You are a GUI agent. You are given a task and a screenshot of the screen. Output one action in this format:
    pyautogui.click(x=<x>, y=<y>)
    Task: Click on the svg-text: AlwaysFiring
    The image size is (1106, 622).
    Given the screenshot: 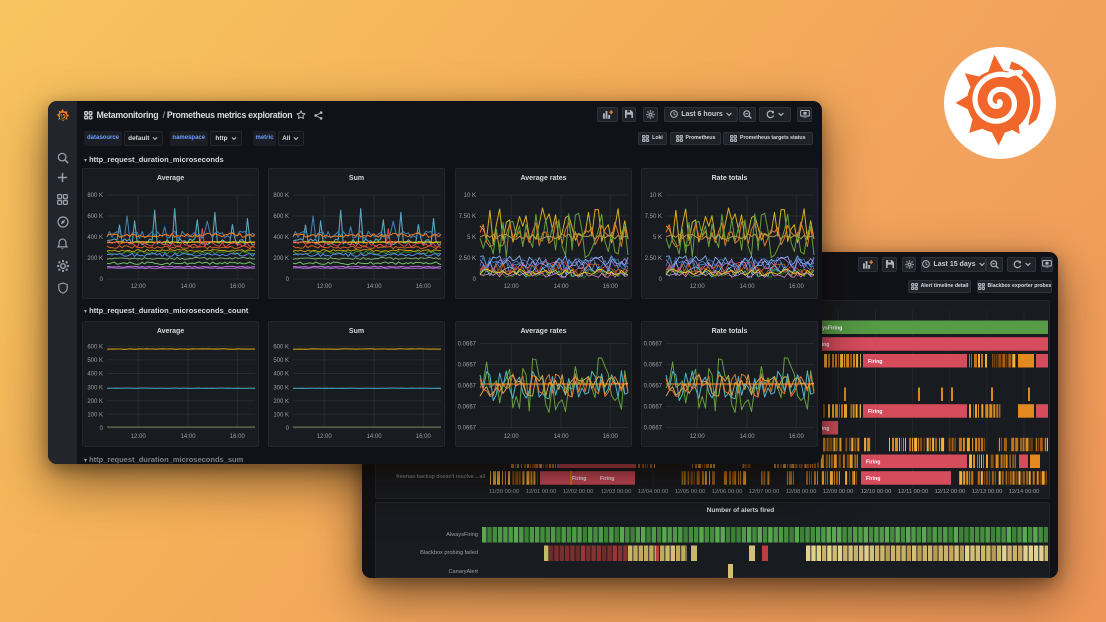 What is the action you would take?
    pyautogui.click(x=826, y=328)
    